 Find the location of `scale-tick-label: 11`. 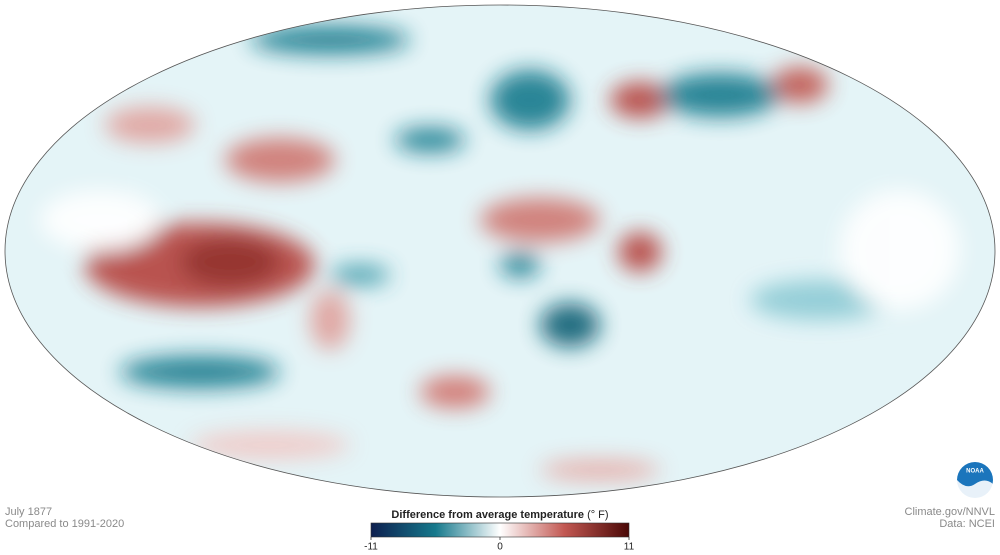

scale-tick-label: 11 is located at coordinates (629, 547).